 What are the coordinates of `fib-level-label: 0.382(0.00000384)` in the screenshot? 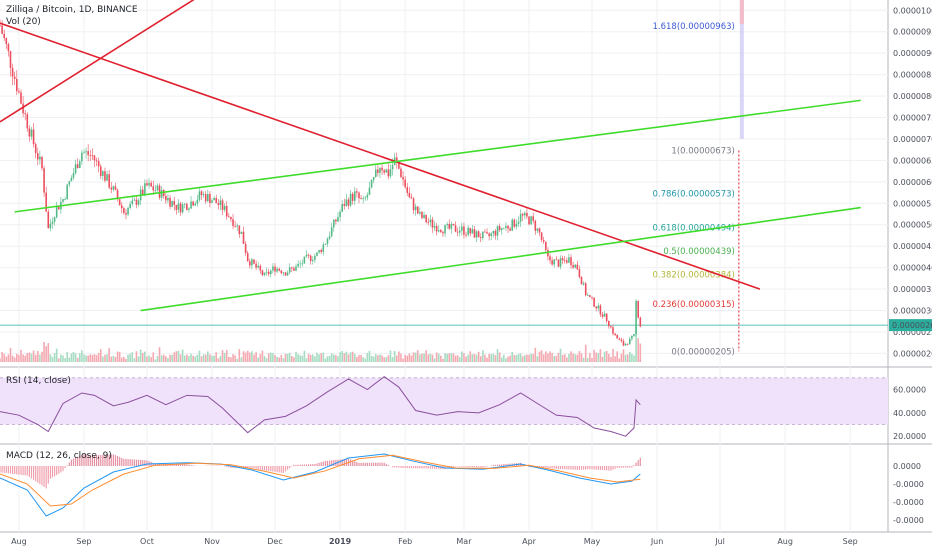 It's located at (694, 276).